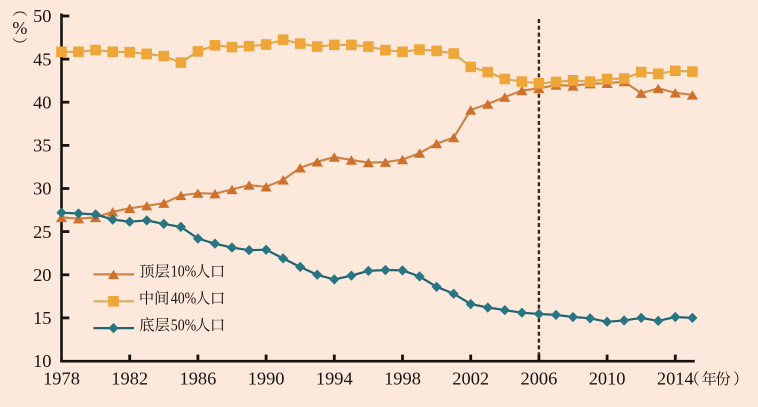 This screenshot has height=407, width=758. I want to click on svg-text: 2010, so click(607, 379).